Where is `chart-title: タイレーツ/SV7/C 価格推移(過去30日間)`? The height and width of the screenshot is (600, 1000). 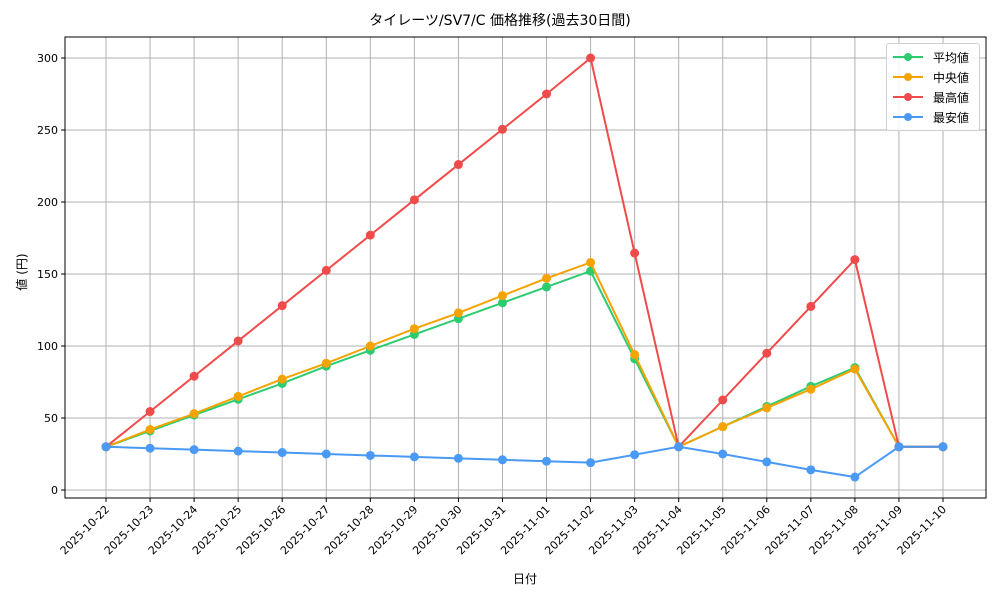 chart-title: タイレーツ/SV7/C 価格推移(過去30日間) is located at coordinates (500, 21).